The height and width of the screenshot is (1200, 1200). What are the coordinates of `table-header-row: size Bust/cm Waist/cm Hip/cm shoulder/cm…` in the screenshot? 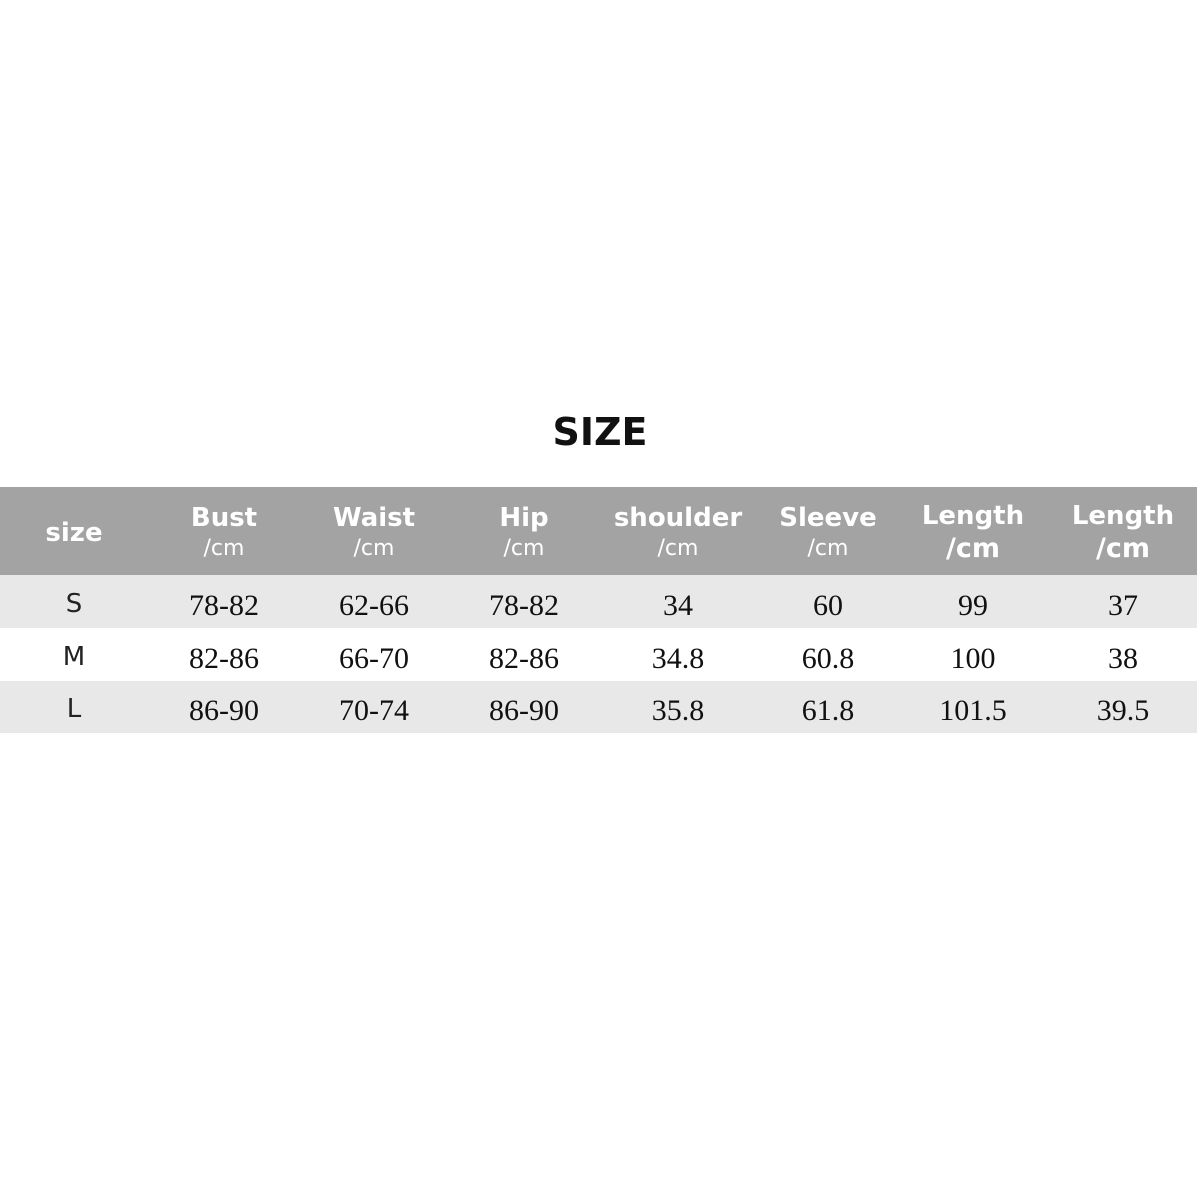 It's located at (598, 531).